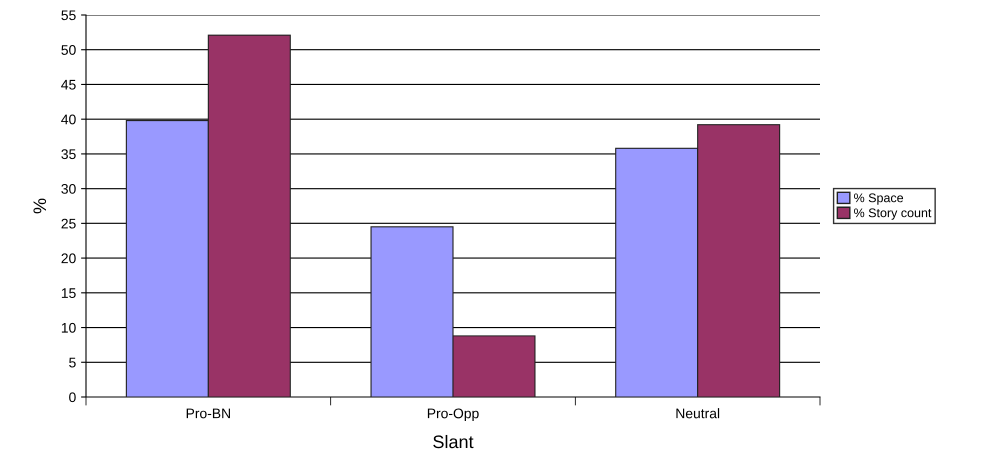  Describe the element at coordinates (68, 15) in the screenshot. I see `y-tick-label: 55` at that location.